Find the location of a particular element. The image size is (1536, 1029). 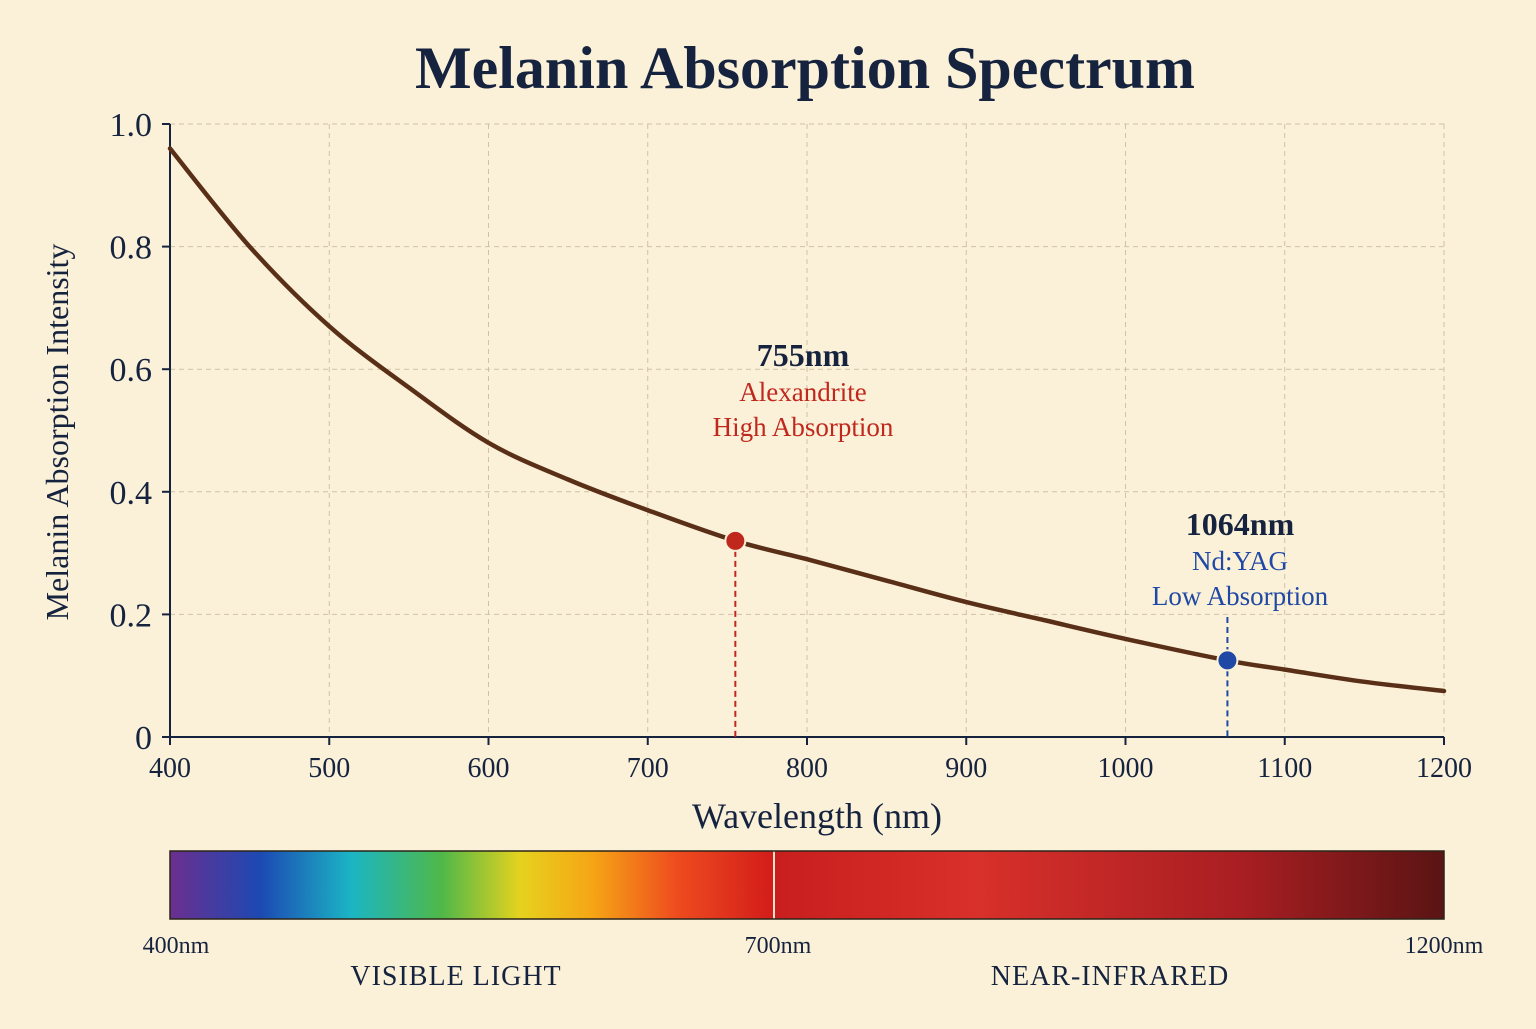

visible-spectrum-band is located at coordinates (472, 885).